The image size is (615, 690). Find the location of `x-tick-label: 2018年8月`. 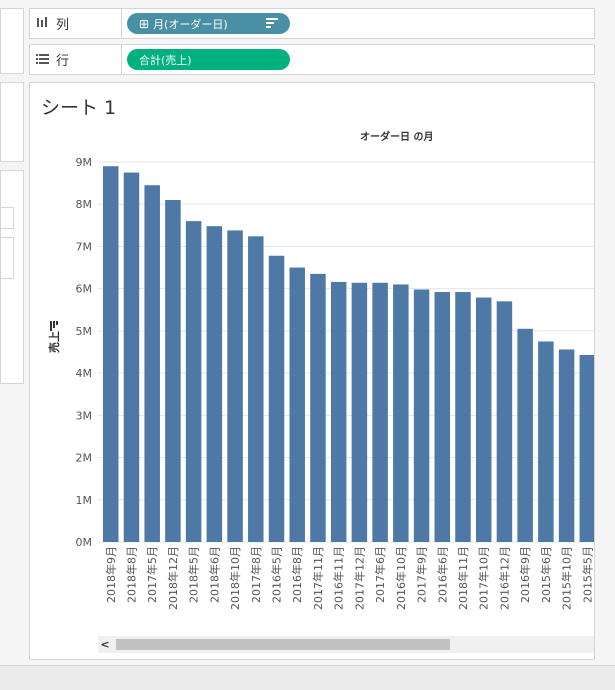

x-tick-label: 2018年8月 is located at coordinates (131, 574).